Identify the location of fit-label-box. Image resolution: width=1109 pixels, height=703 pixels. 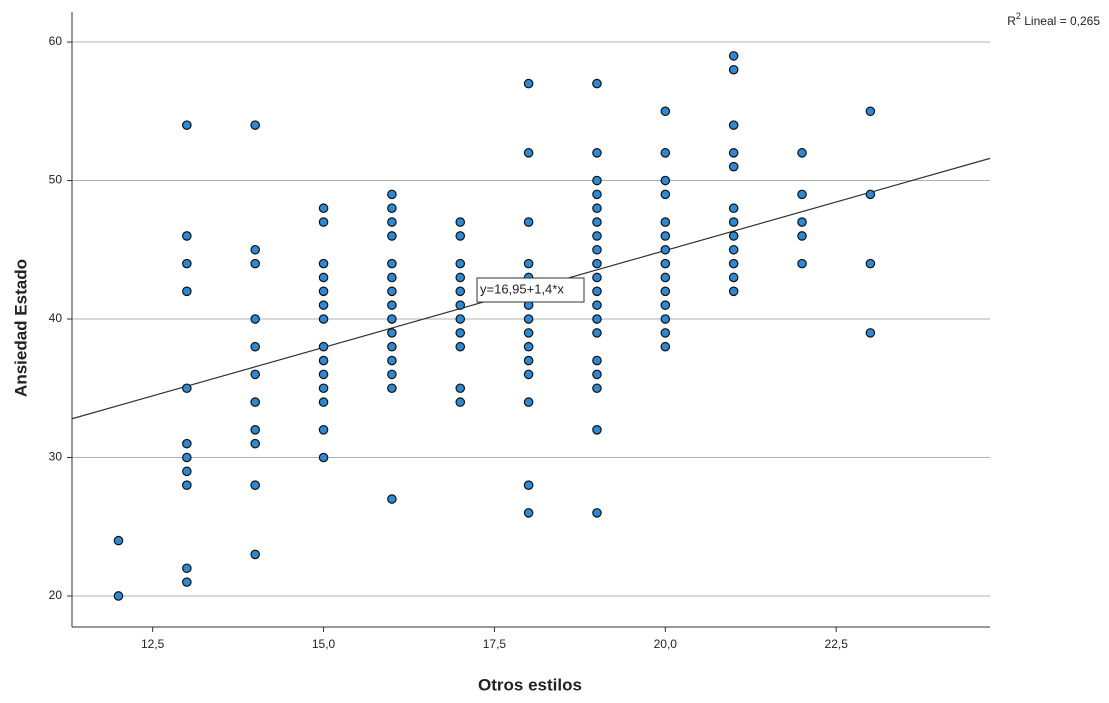
(530, 290).